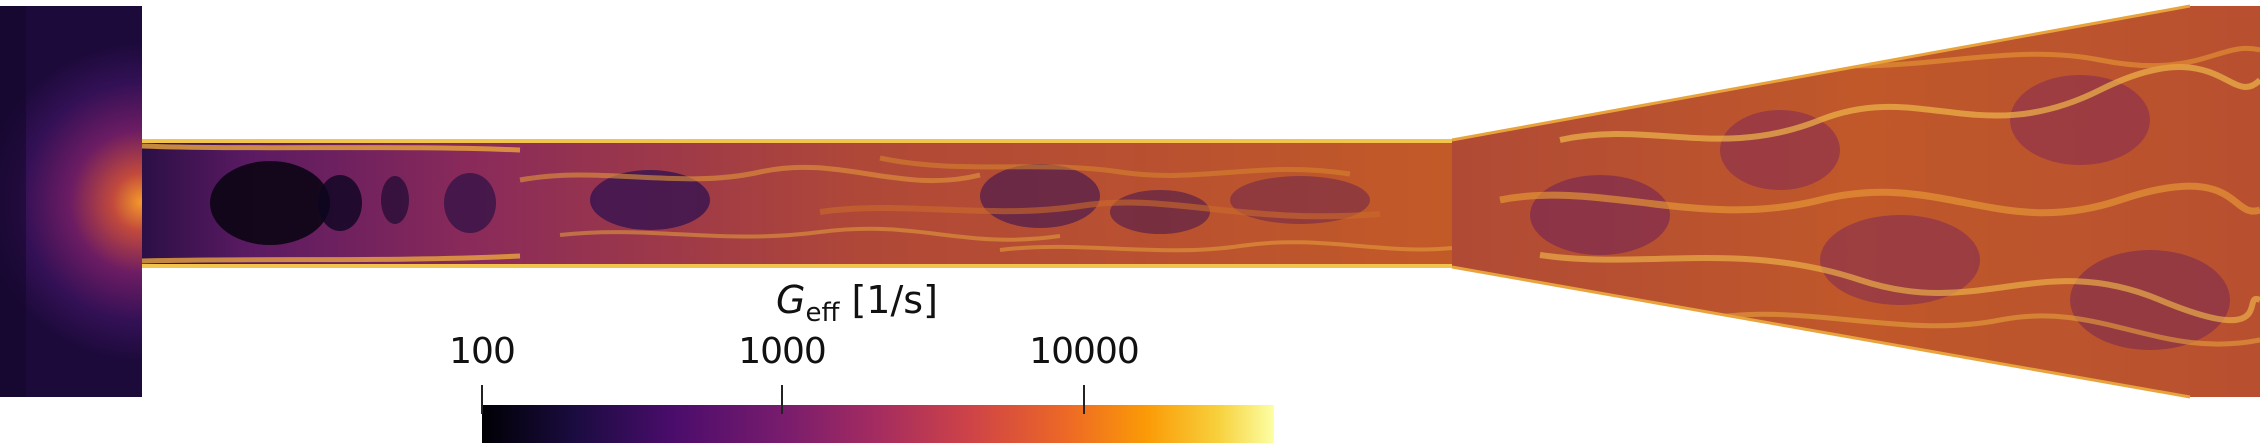  Describe the element at coordinates (482, 351) in the screenshot. I see `colorbar-tick-label: 100` at that location.